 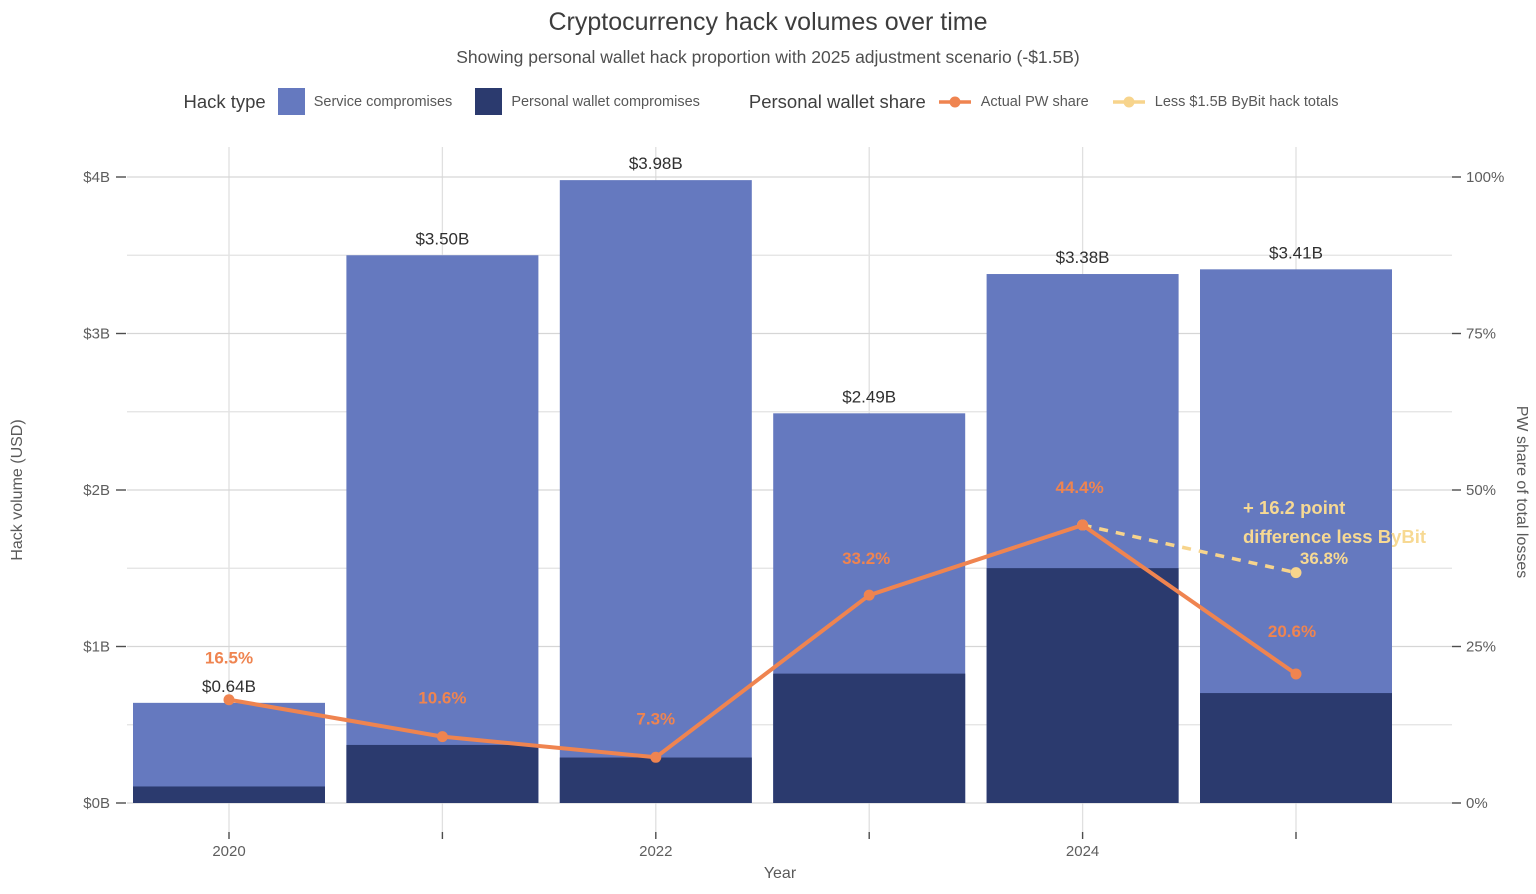 What do you see at coordinates (1083, 257) in the screenshot?
I see `bar-total-label-2024: $3.38B` at bounding box center [1083, 257].